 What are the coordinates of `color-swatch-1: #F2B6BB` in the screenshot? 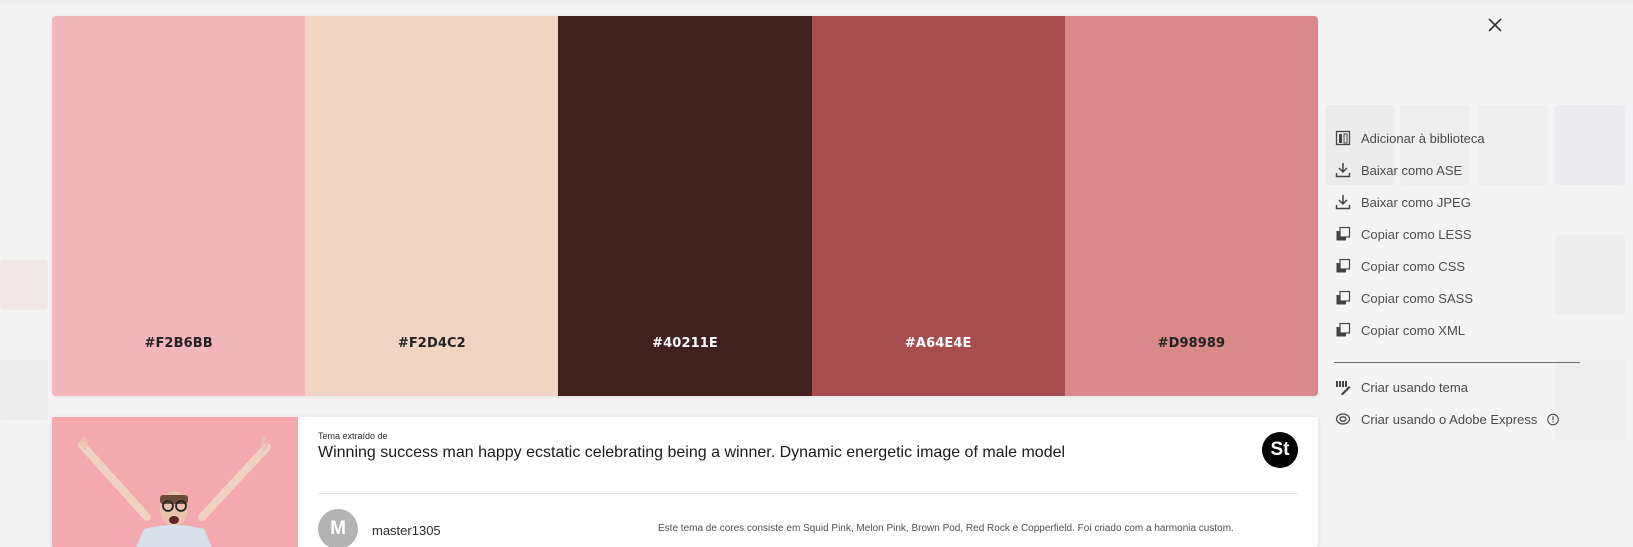 It's located at (179, 206).